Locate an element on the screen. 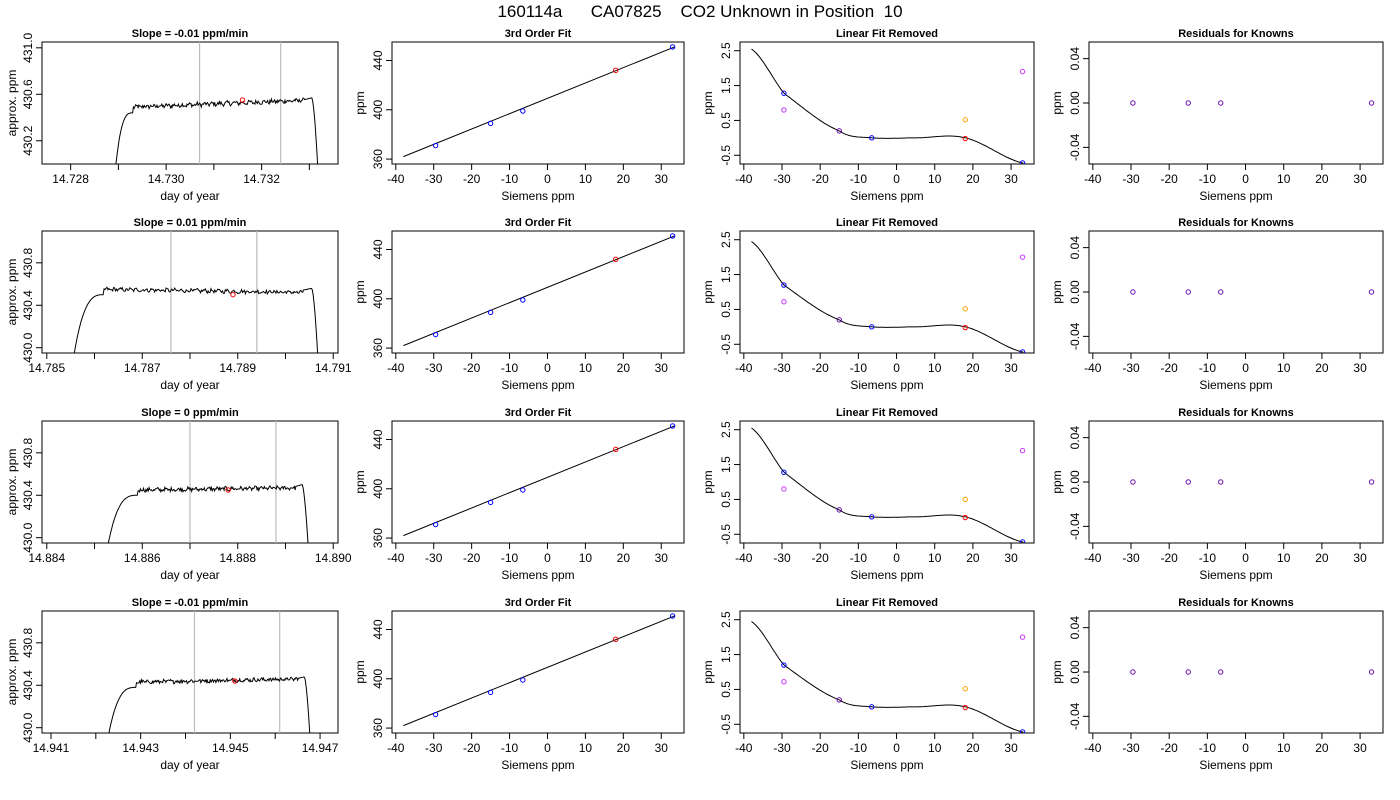 The height and width of the screenshot is (800, 1400). y-tick-label: 400 is located at coordinates (378, 298).